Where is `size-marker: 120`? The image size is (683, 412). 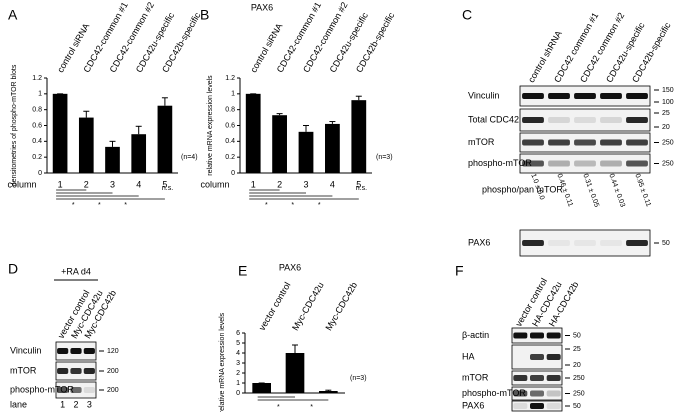 size-marker: 120 is located at coordinates (113, 351).